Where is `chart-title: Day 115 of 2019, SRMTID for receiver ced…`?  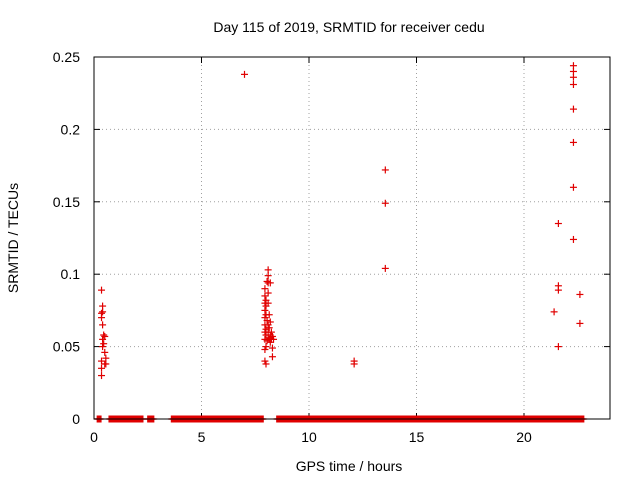
chart-title: Day 115 of 2019, SRMTID for receiver ced… is located at coordinates (348, 27).